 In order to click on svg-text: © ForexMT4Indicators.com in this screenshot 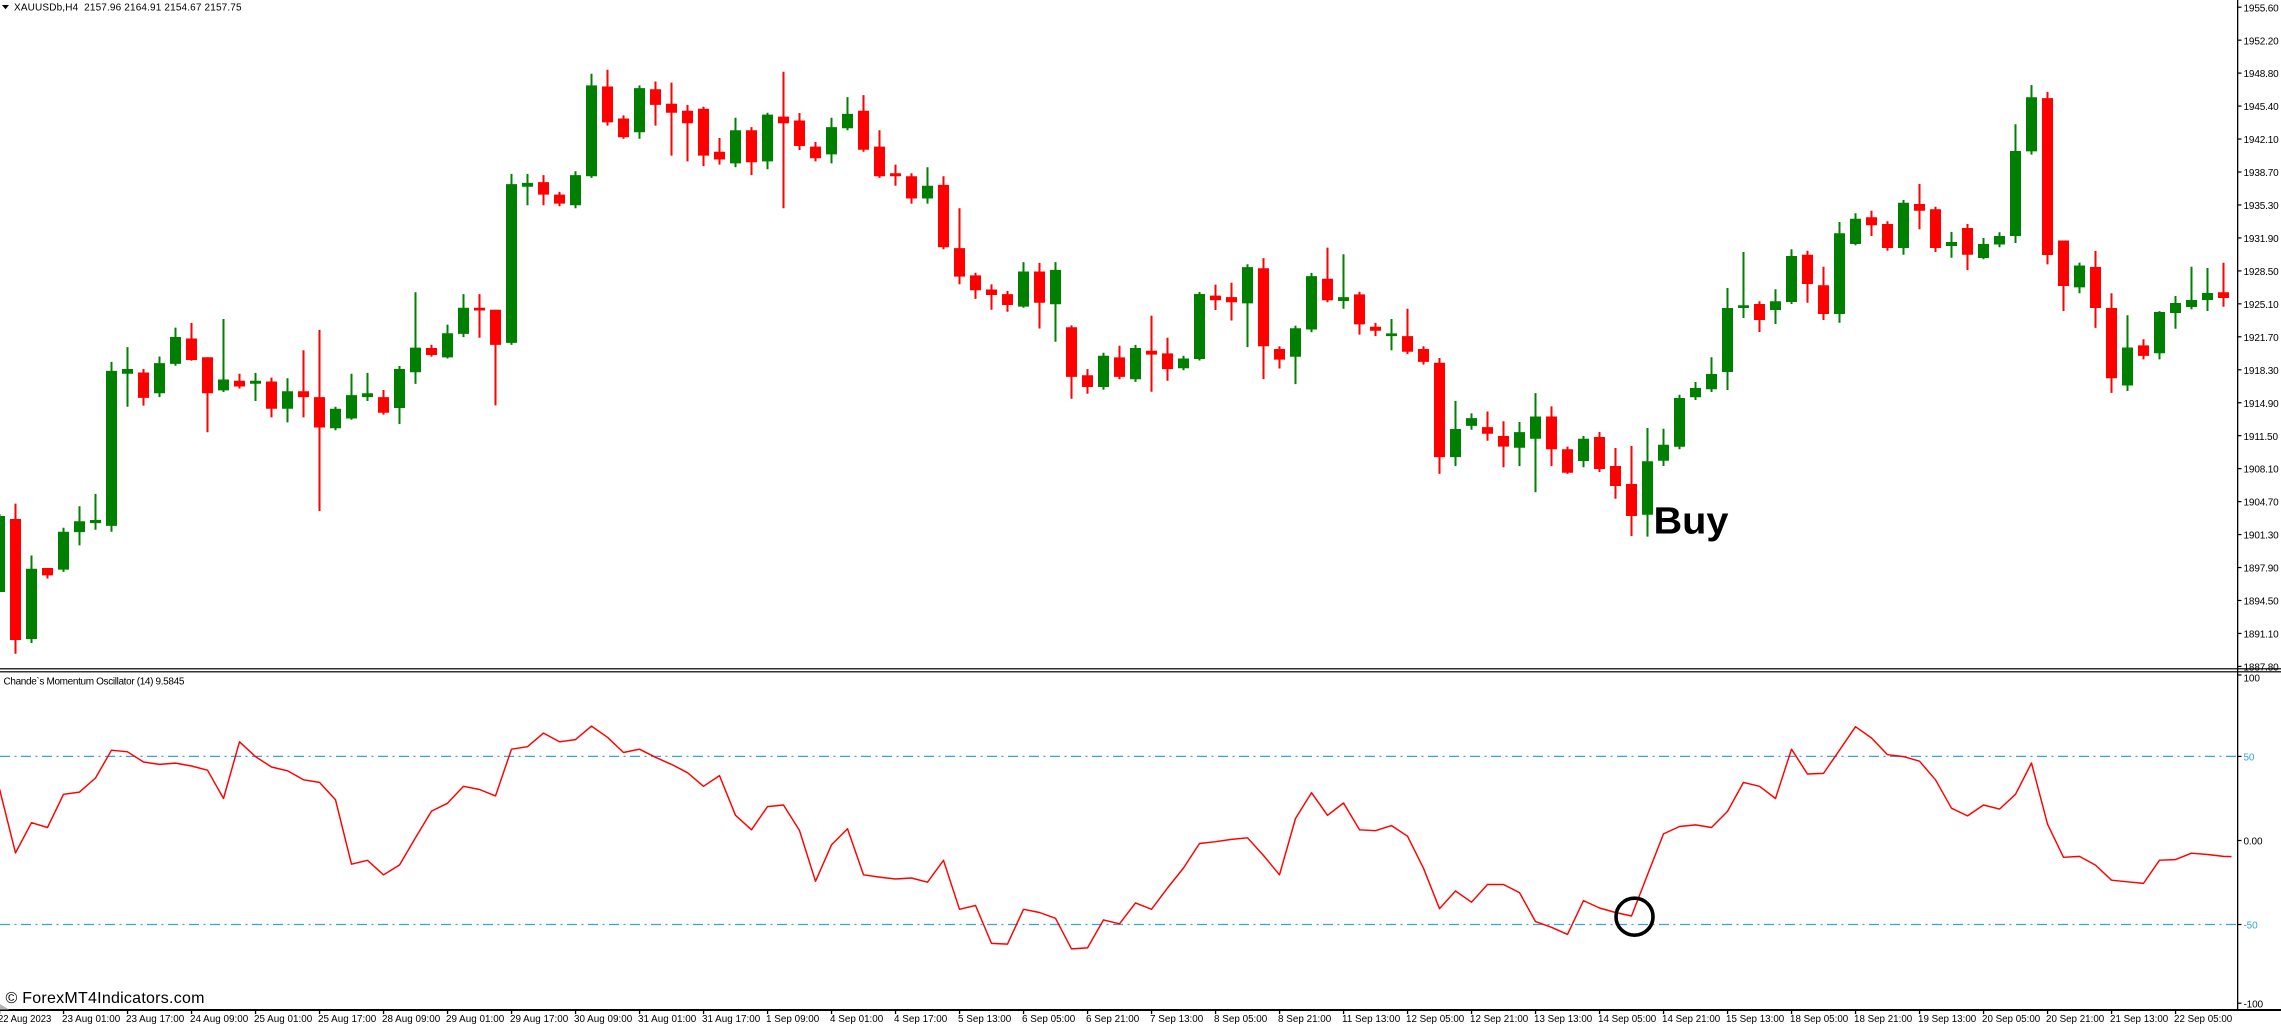, I will do `click(105, 998)`.